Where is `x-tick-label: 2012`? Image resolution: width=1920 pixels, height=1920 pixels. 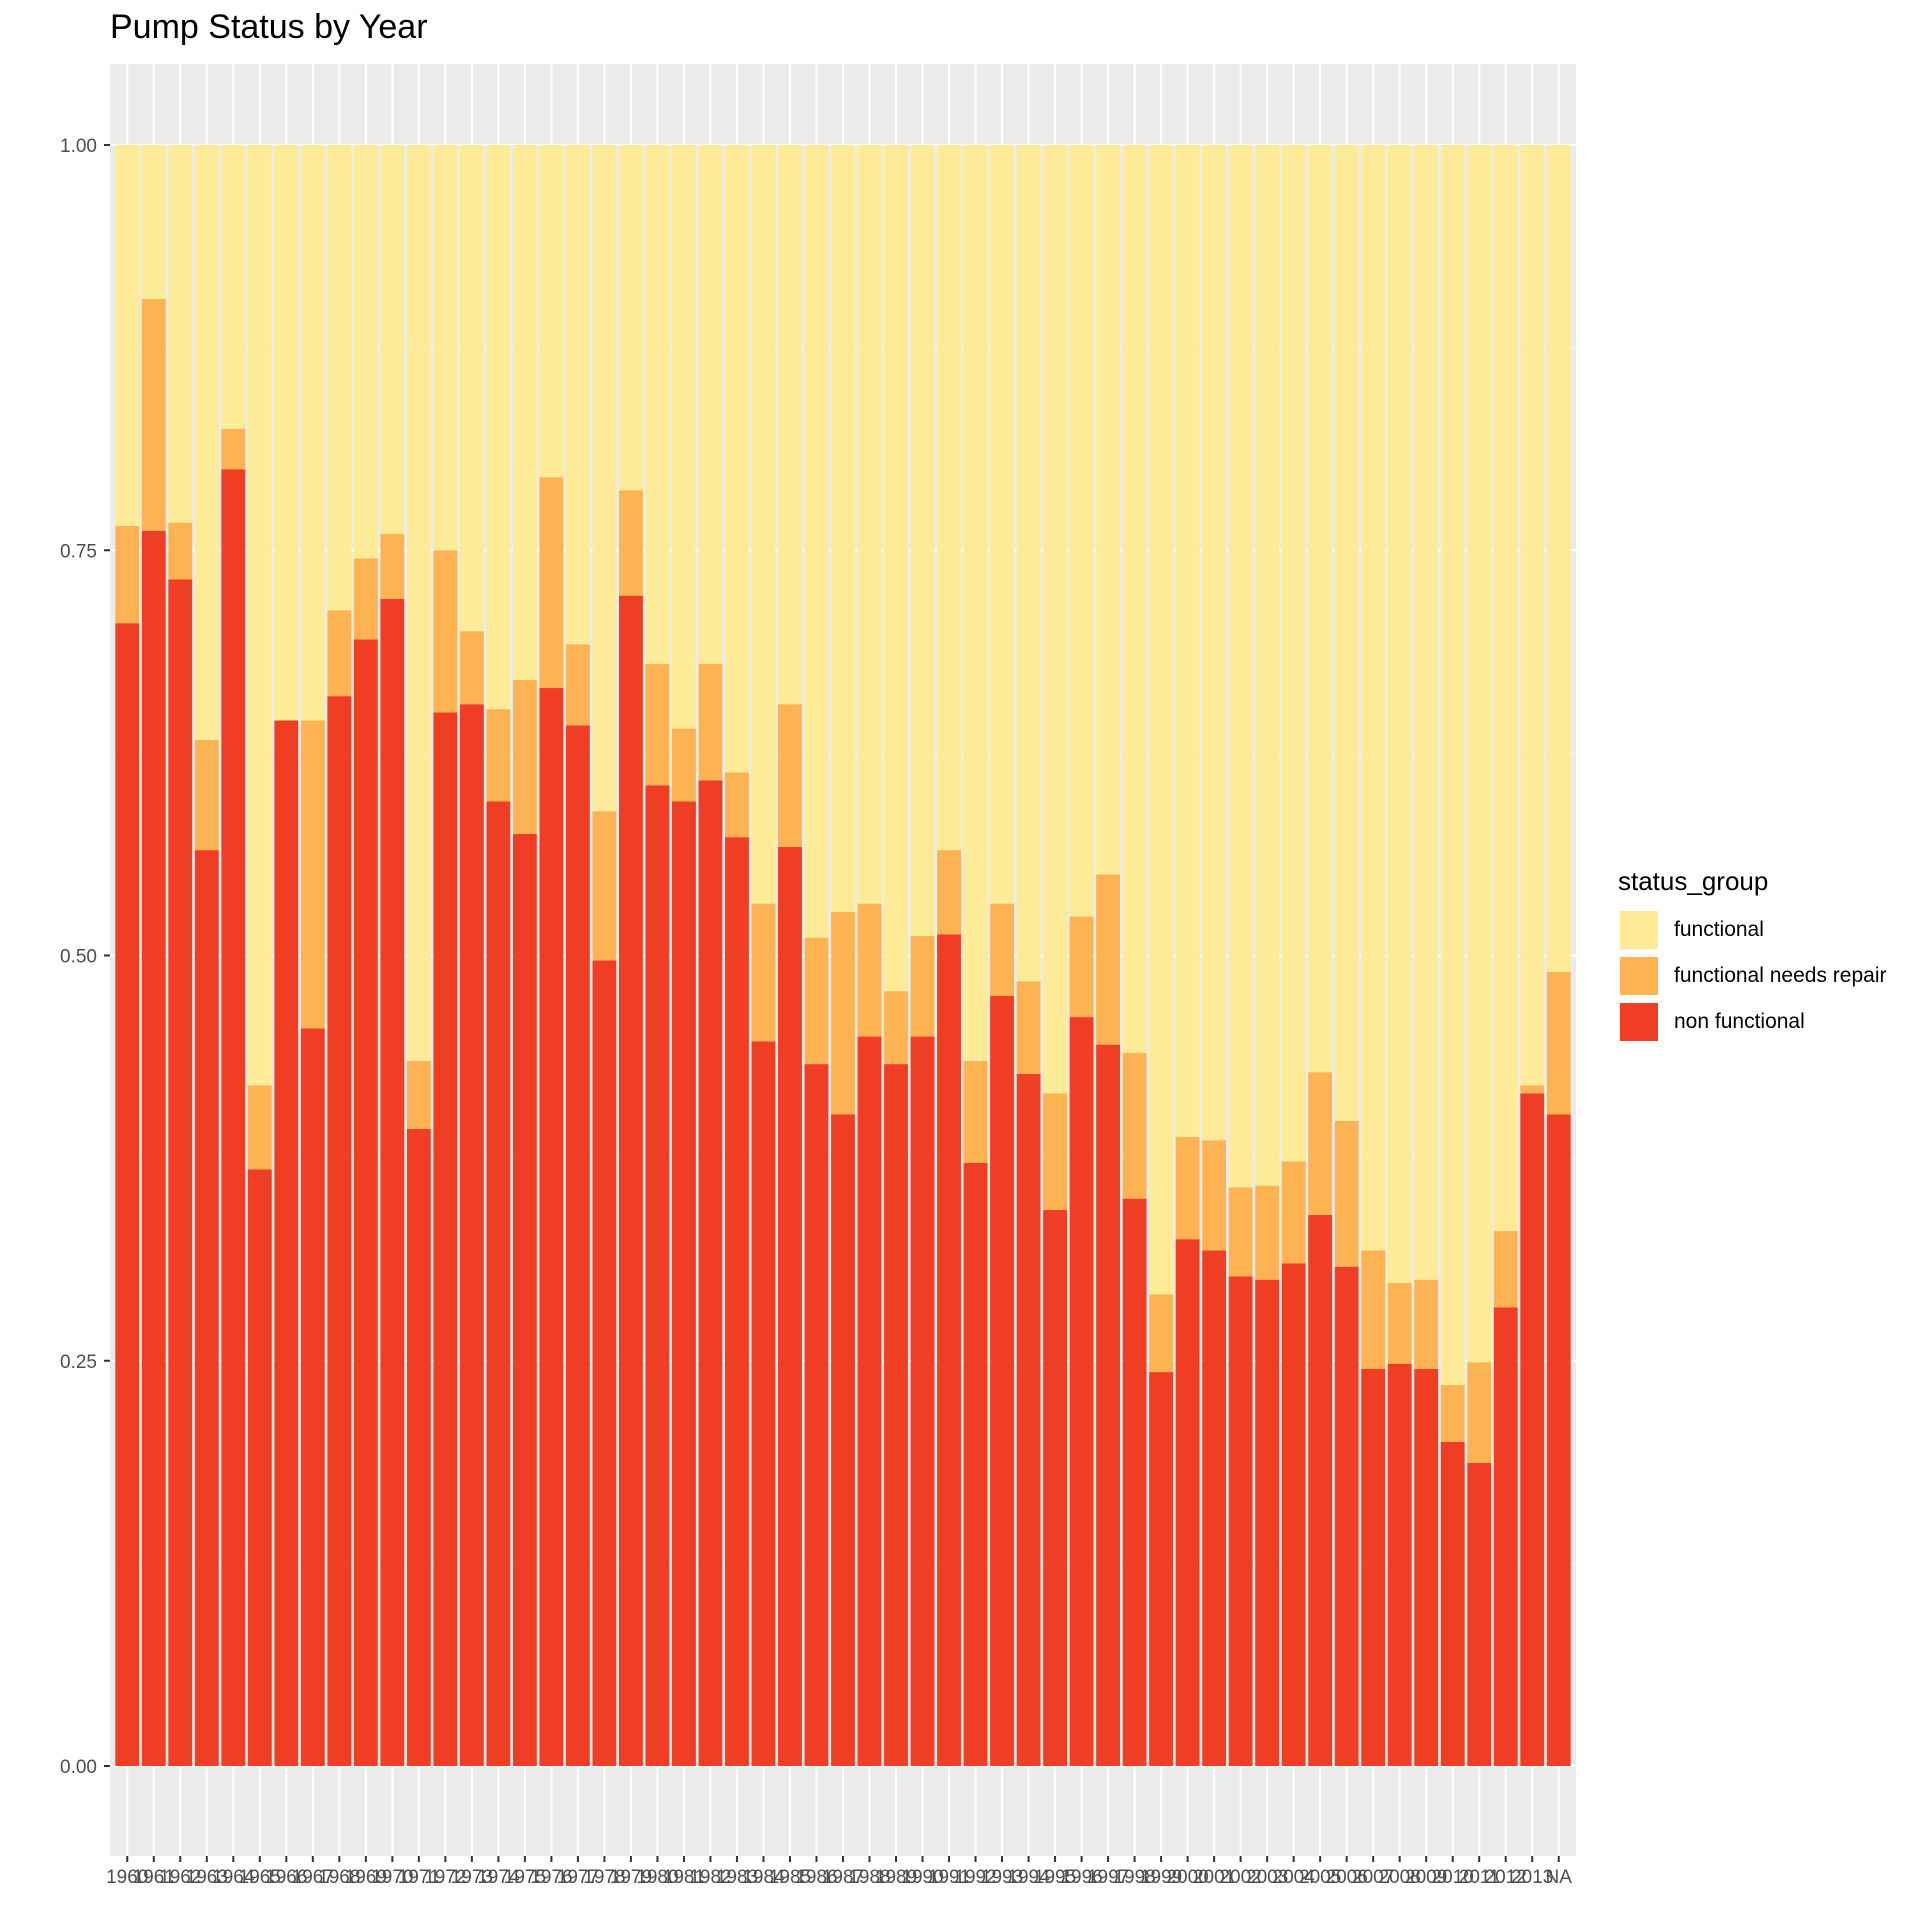 x-tick-label: 2012 is located at coordinates (1506, 1877).